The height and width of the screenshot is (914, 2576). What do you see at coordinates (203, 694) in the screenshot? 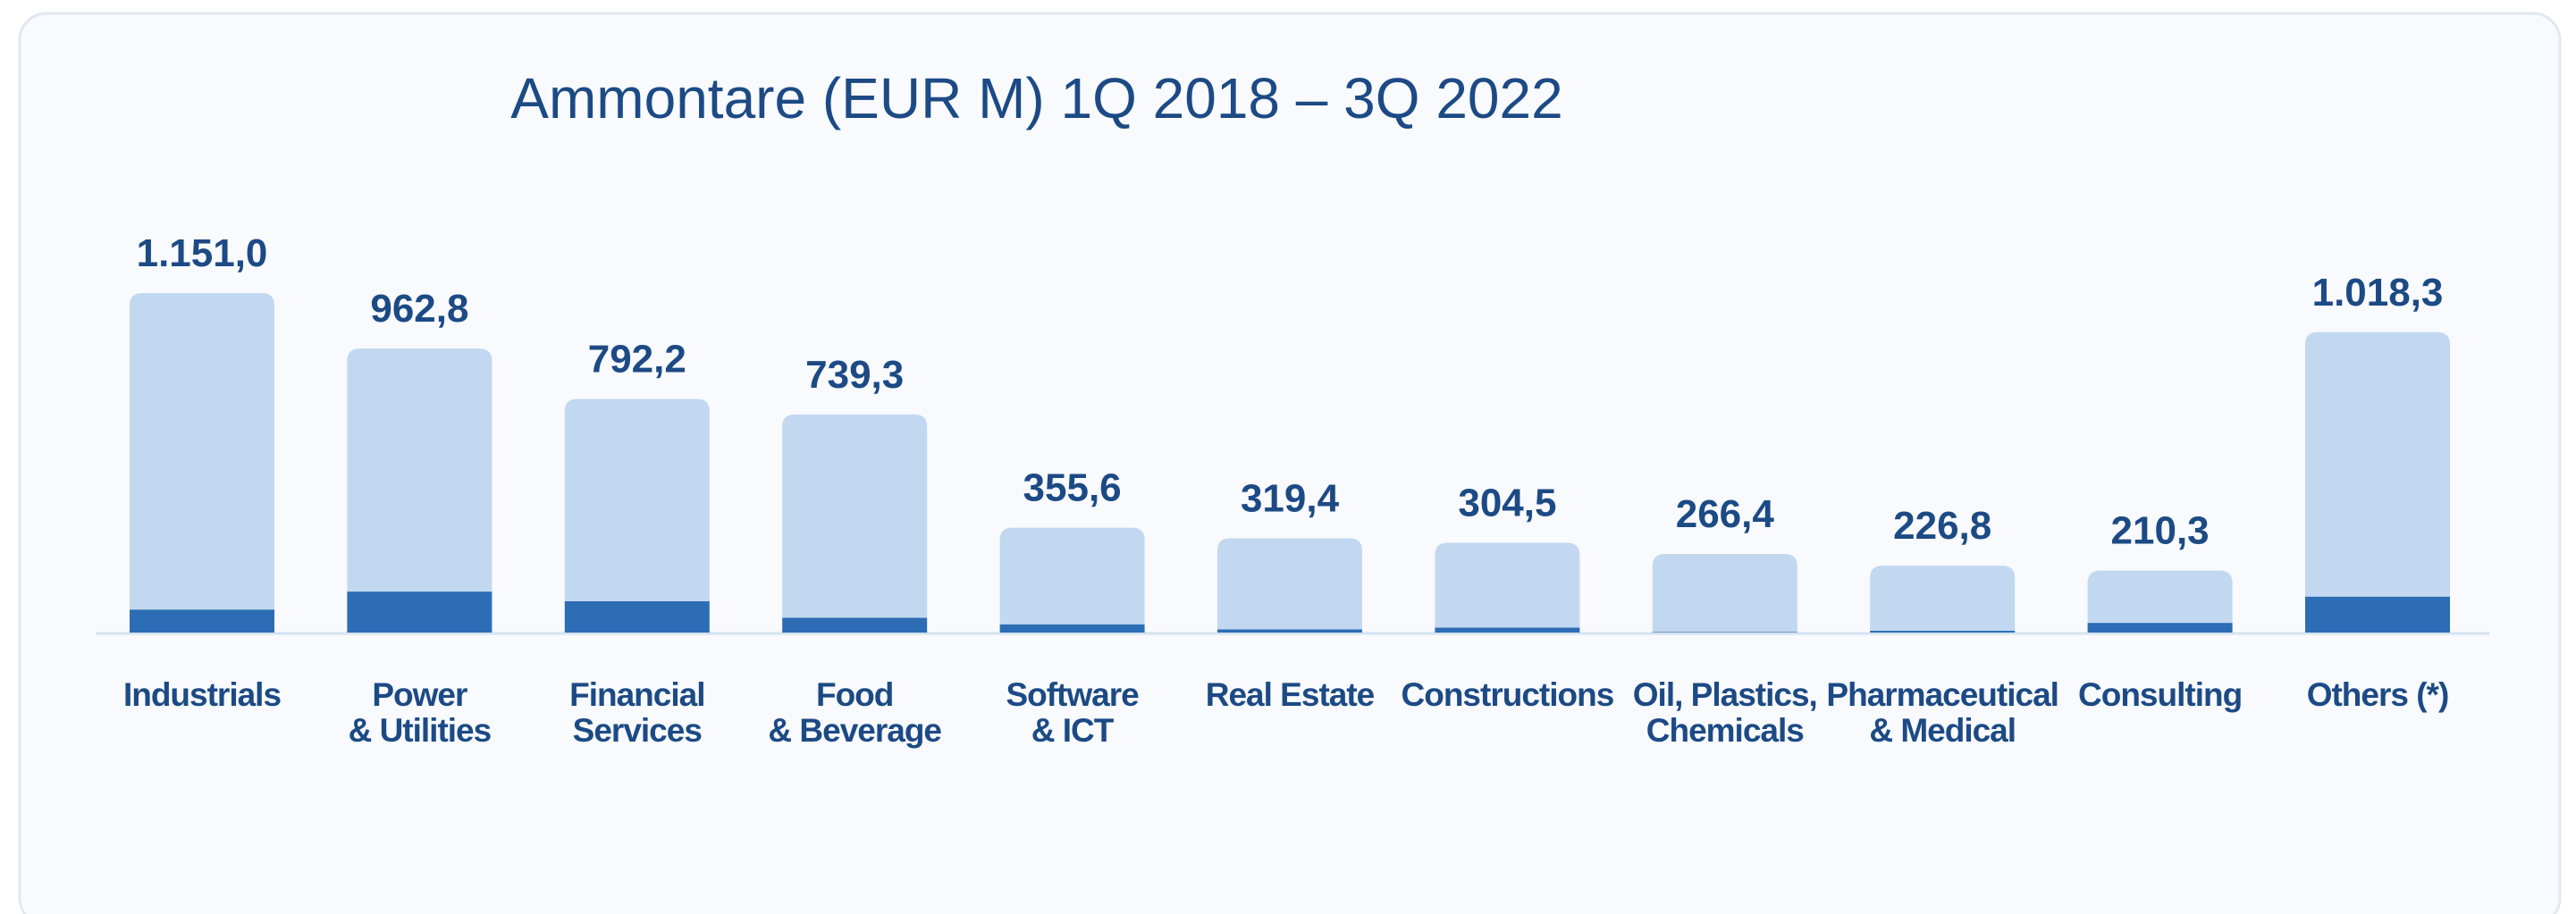
I see `x-tick-label: Industrials` at bounding box center [203, 694].